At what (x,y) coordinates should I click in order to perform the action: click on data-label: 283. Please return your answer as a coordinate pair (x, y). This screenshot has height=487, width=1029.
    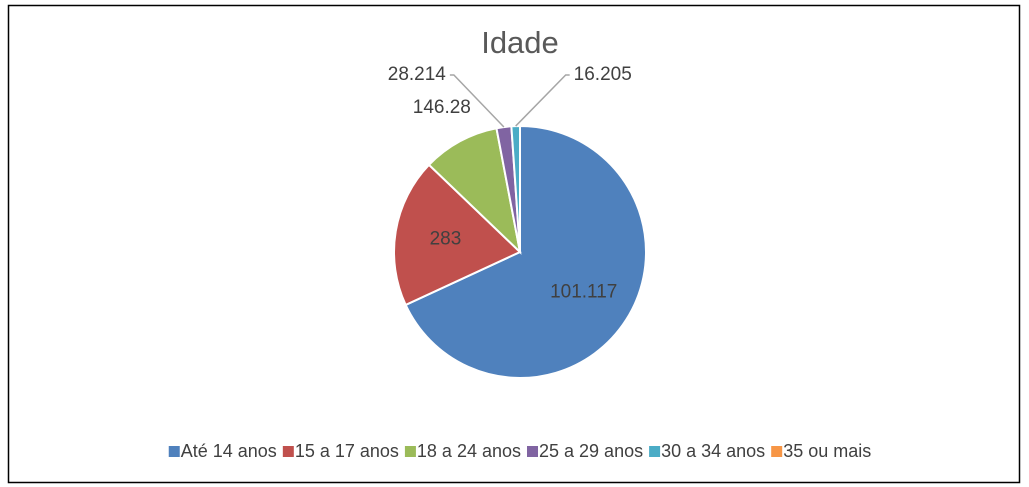
    Looking at the image, I should click on (446, 239).